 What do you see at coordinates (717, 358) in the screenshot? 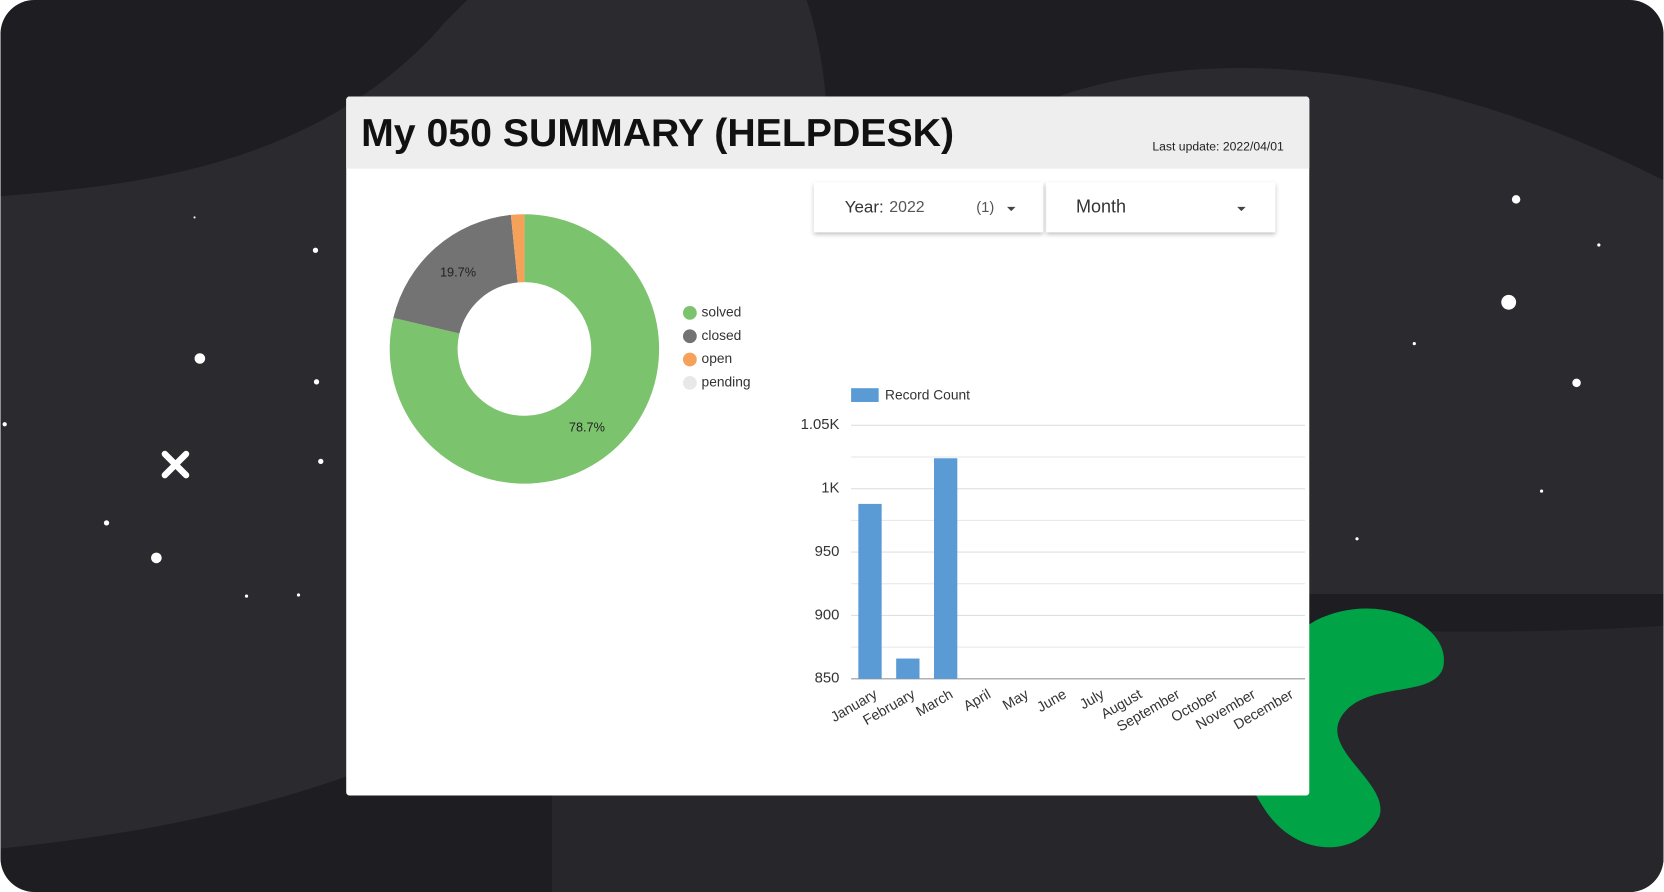
I see `legend-label: open` at bounding box center [717, 358].